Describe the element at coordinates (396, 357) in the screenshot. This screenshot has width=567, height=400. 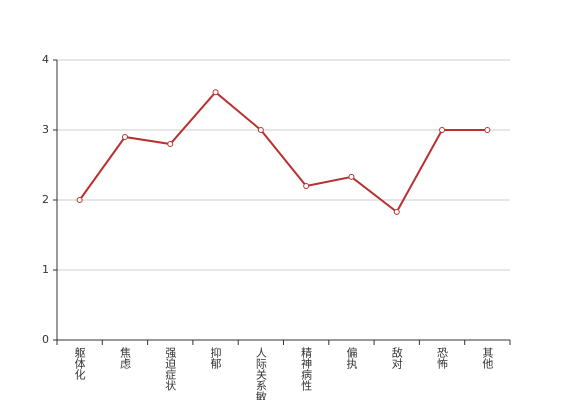
I see `x-tick-label: 敌对` at that location.